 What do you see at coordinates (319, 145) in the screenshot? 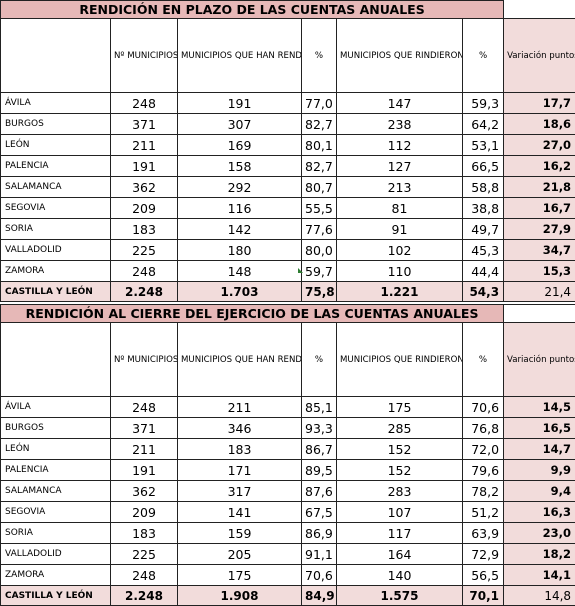
I see `value-cell: 80,1` at bounding box center [319, 145].